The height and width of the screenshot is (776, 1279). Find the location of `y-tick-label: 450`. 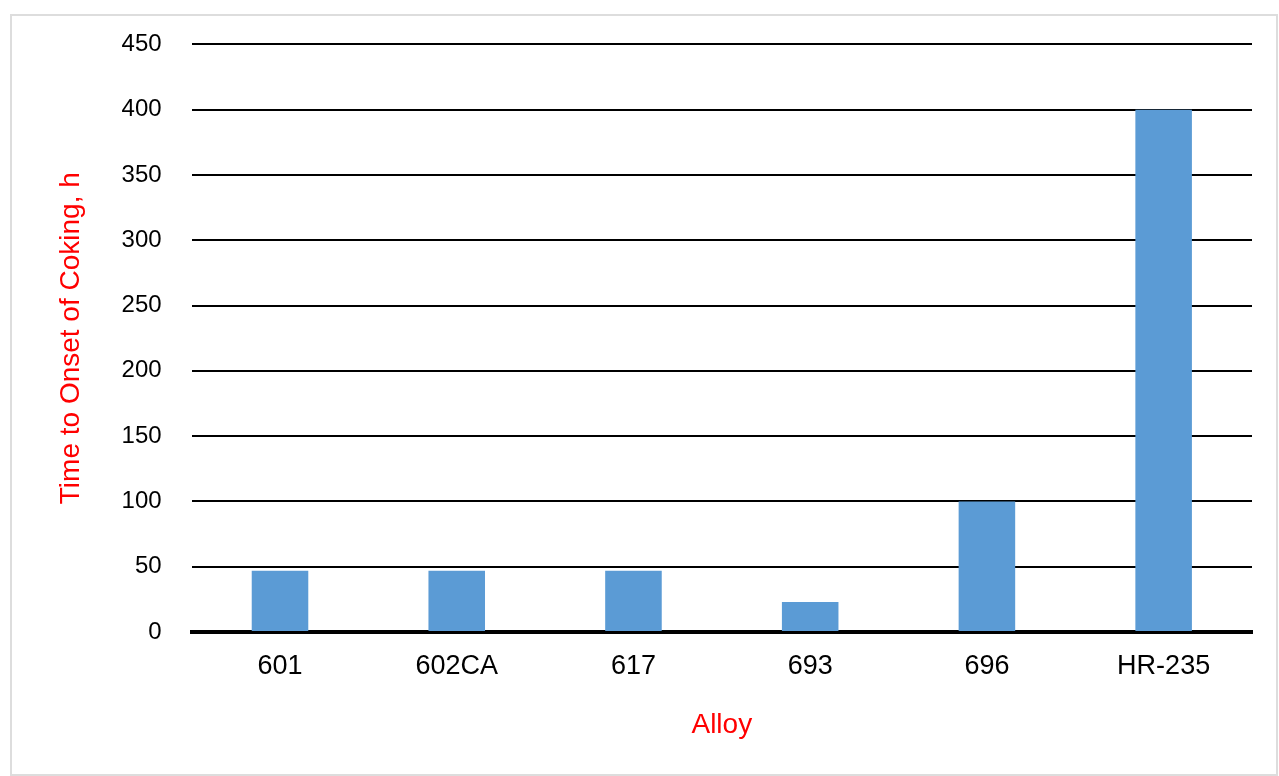

y-tick-label: 450 is located at coordinates (141, 43).